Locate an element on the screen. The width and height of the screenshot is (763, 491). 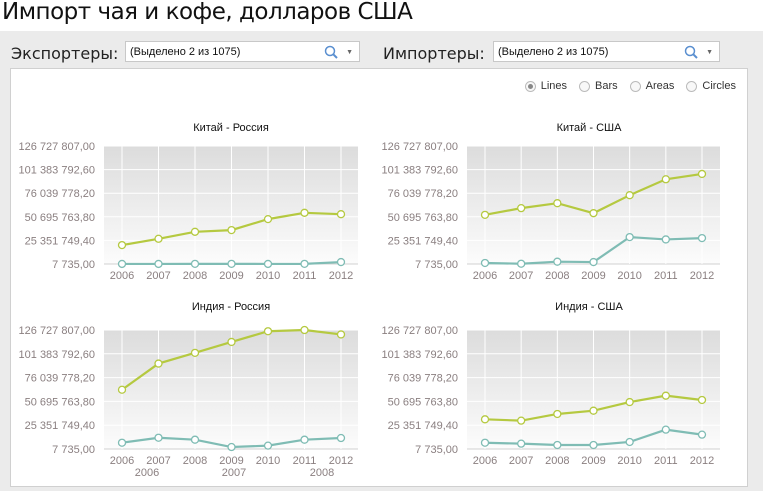
overlay-x-label: 2007 is located at coordinates (234, 473).